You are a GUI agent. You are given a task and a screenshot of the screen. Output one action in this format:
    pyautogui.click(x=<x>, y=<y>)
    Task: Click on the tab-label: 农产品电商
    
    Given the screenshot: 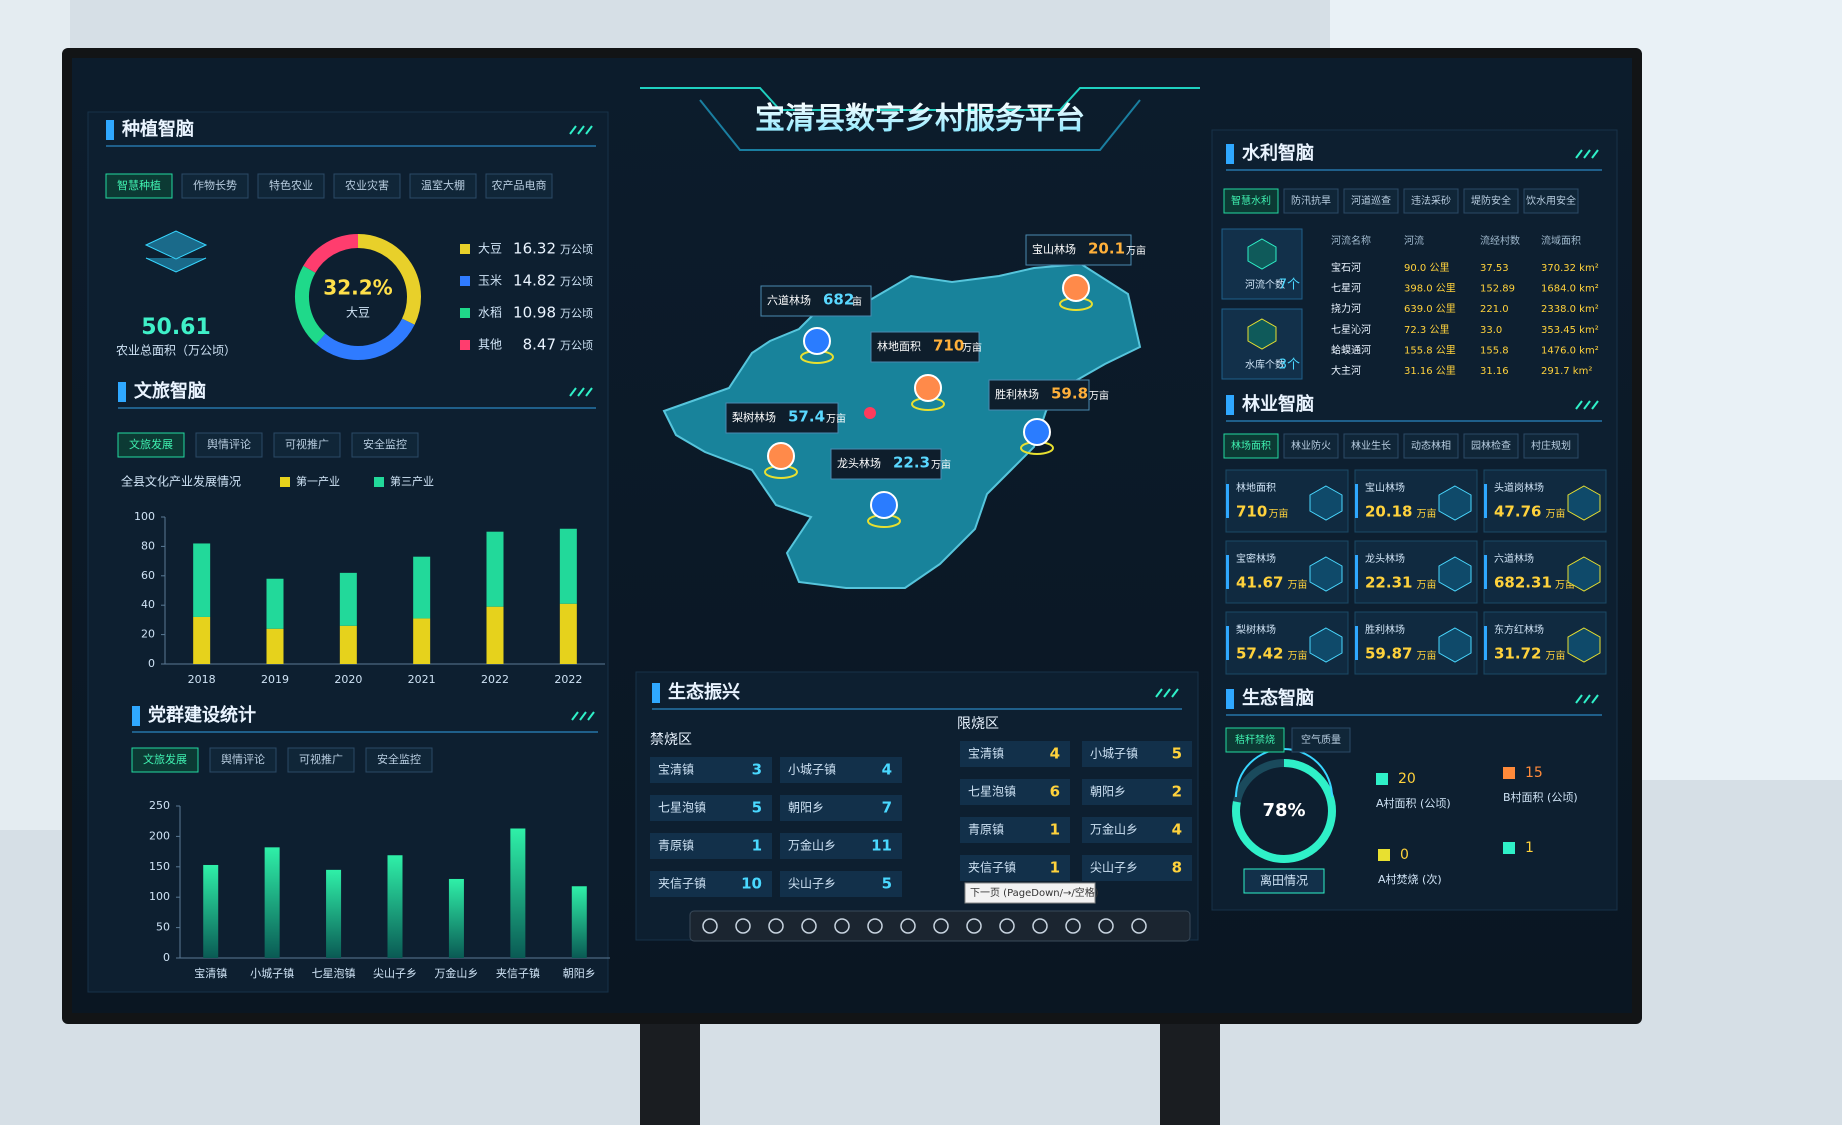 What is the action you would take?
    pyautogui.click(x=519, y=185)
    